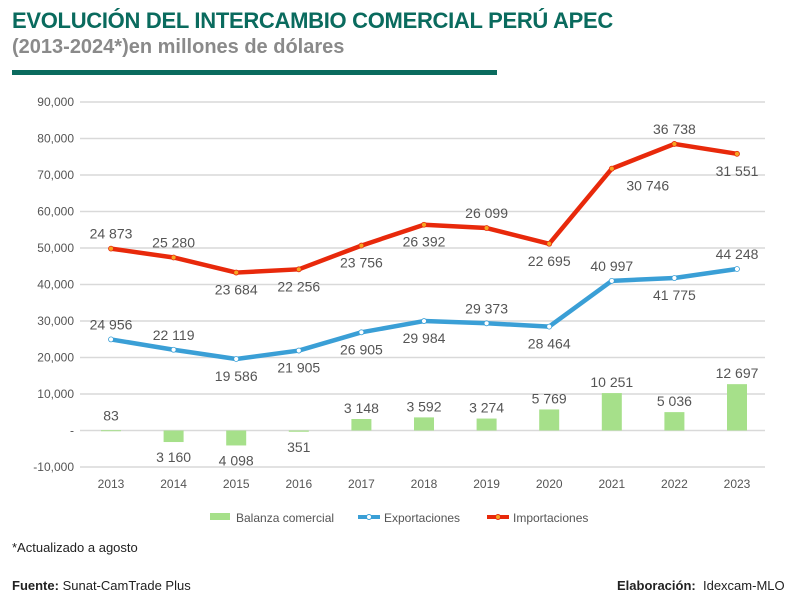 The image size is (800, 606). What do you see at coordinates (361, 484) in the screenshot?
I see `x-tick-label: 2017` at bounding box center [361, 484].